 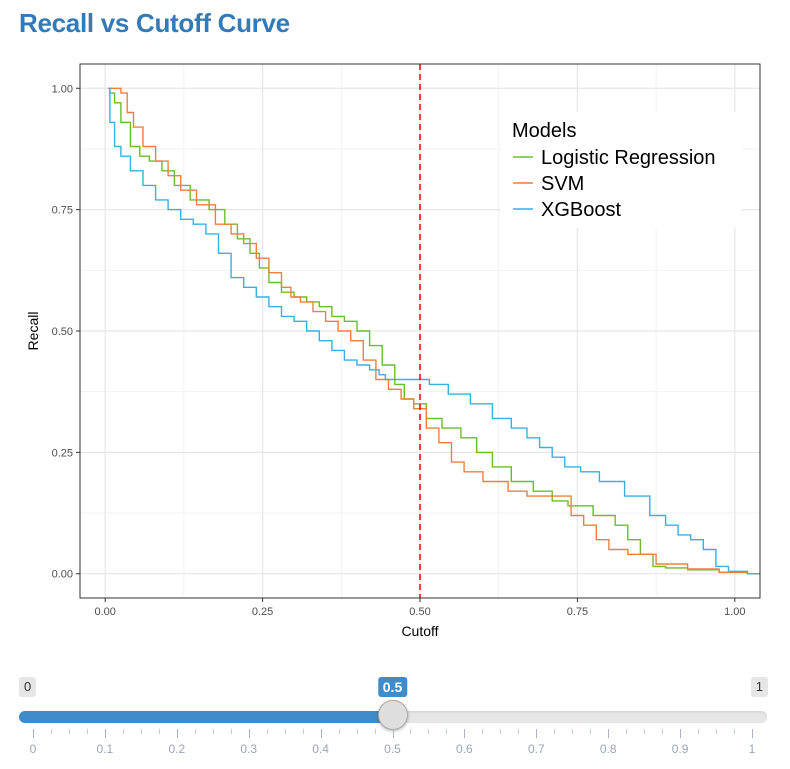 I want to click on page-title: Recall vs Cutoff Curve, so click(x=154, y=23).